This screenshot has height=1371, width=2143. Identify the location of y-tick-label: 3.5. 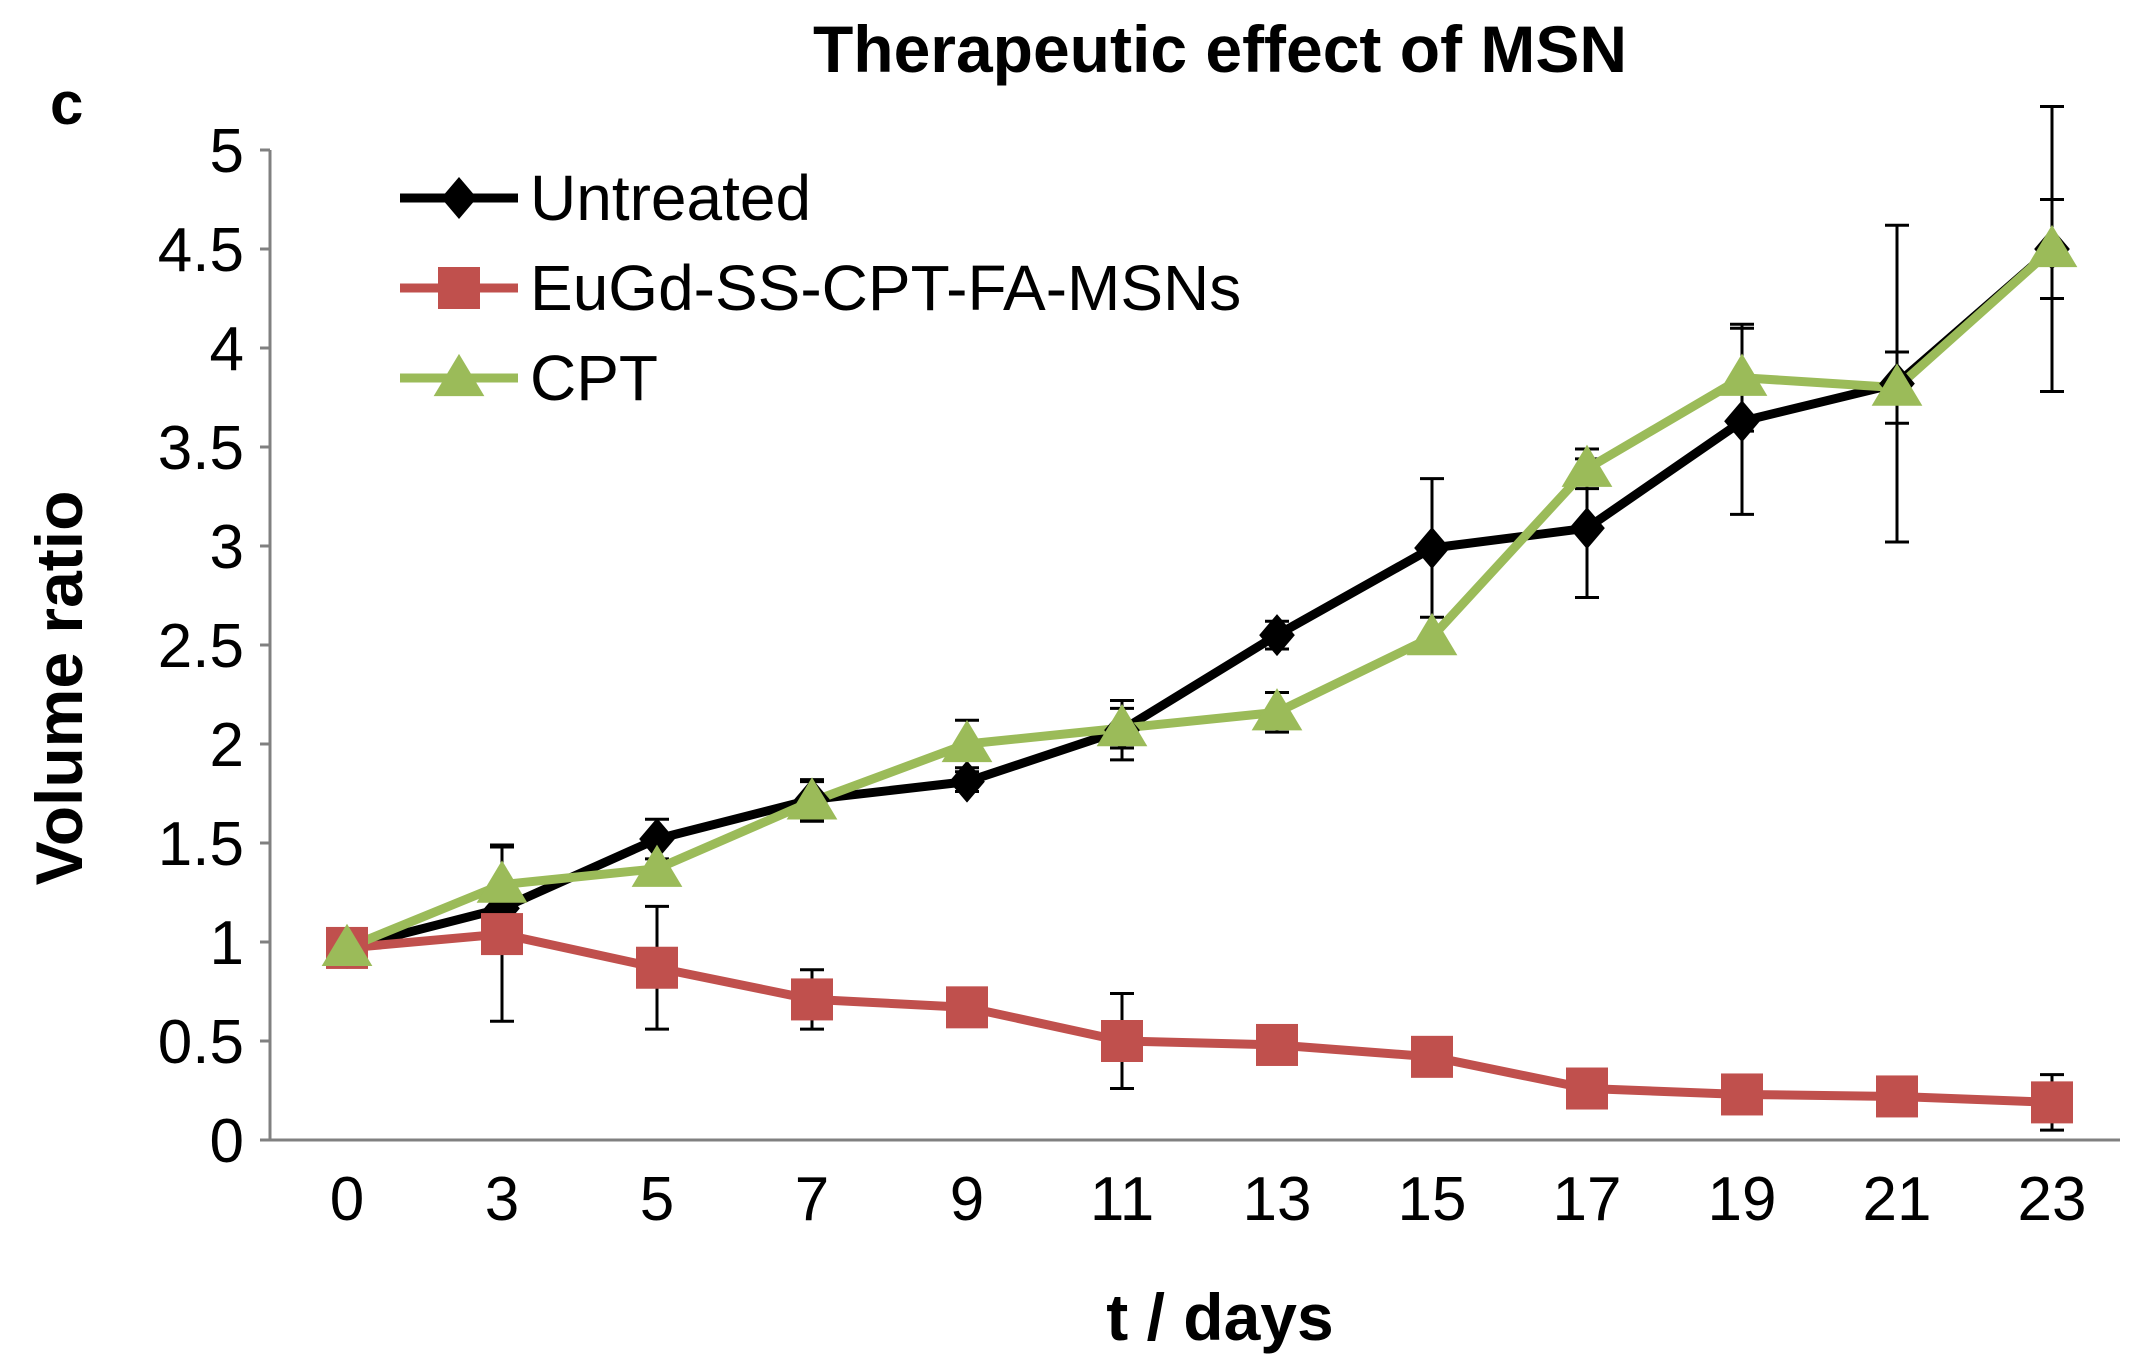
(201, 448).